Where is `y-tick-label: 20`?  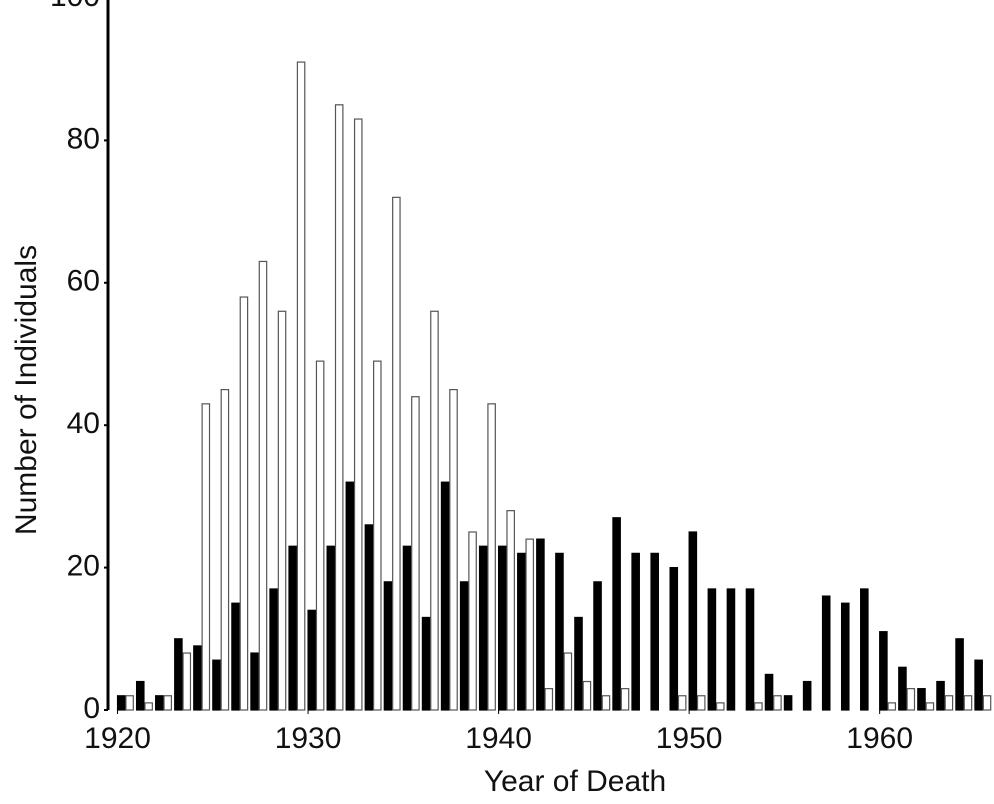 y-tick-label: 20 is located at coordinates (83, 566).